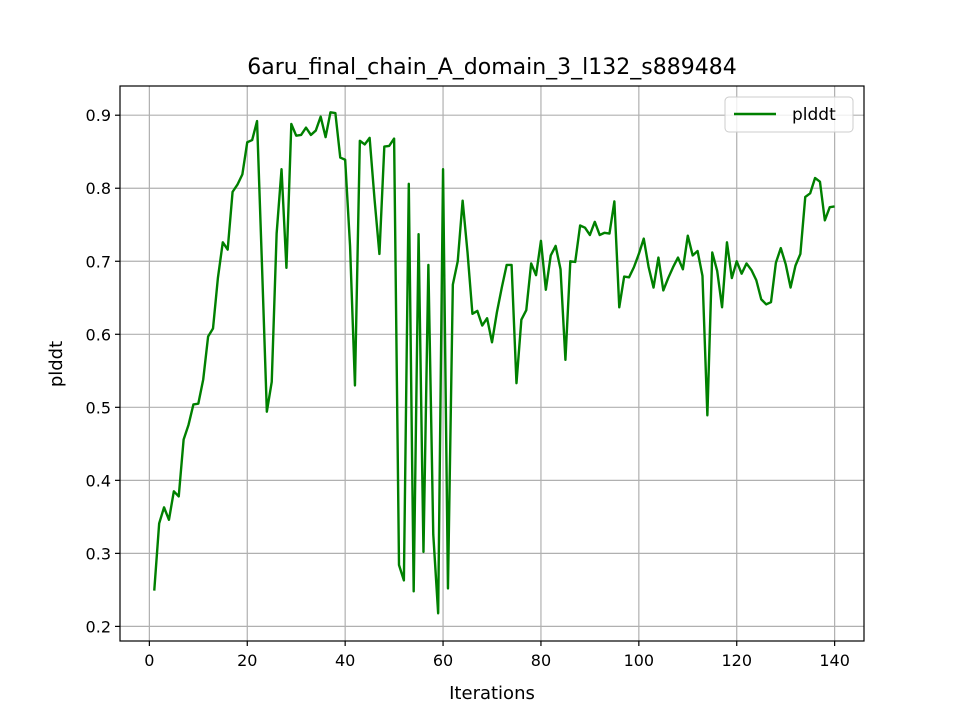 This screenshot has width=960, height=720. What do you see at coordinates (56, 364) in the screenshot?
I see `y-axis-label: plddt` at bounding box center [56, 364].